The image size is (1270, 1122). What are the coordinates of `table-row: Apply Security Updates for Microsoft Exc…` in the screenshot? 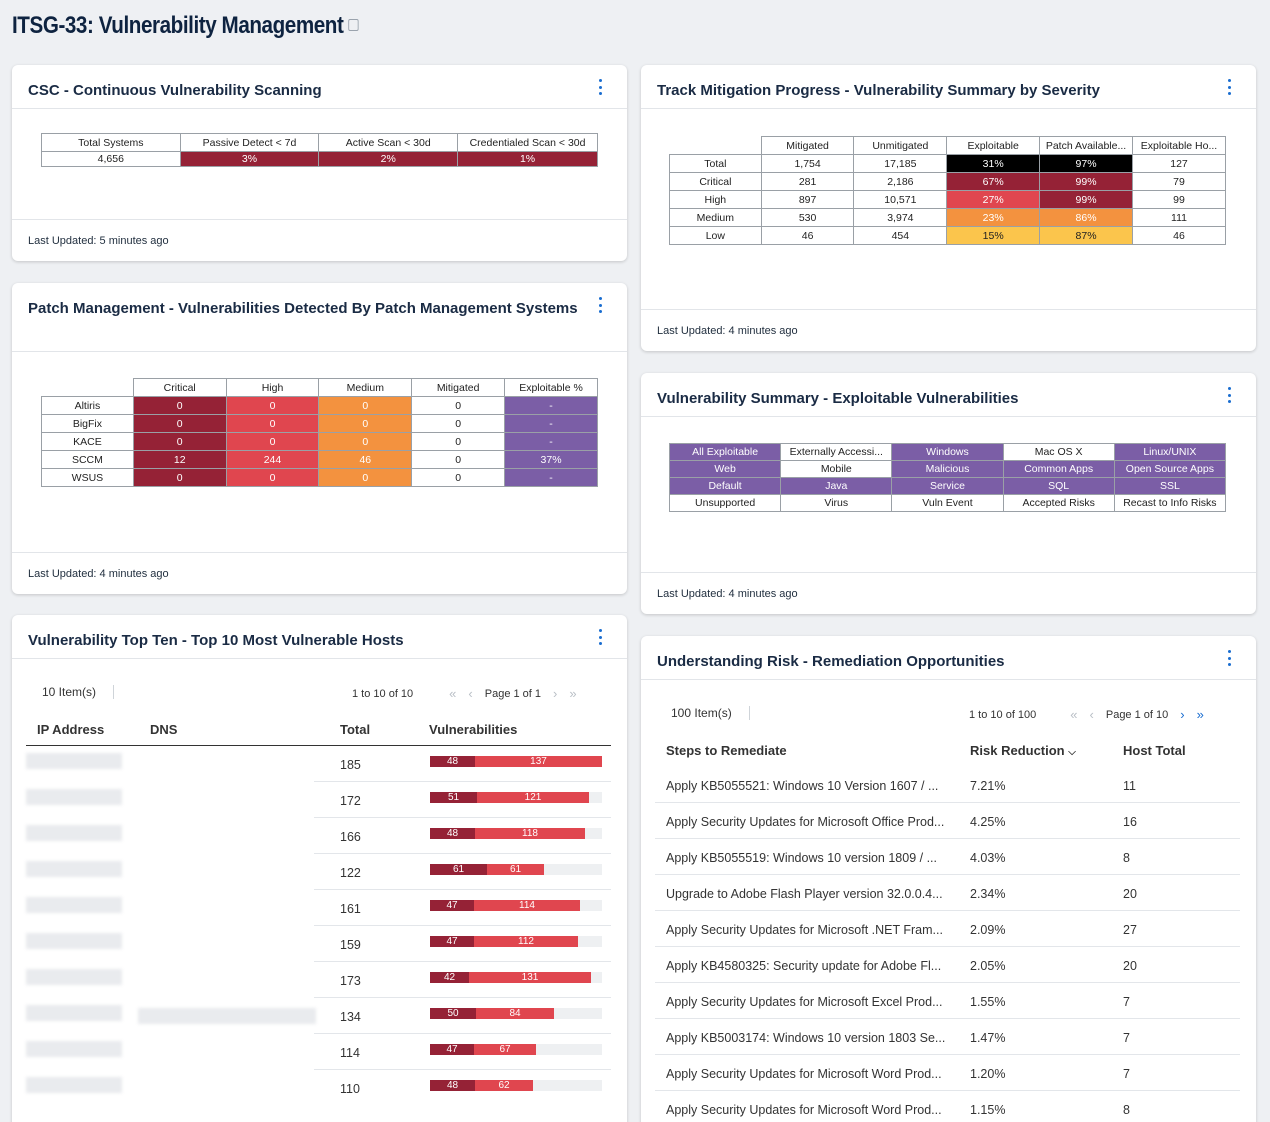 It's located at (947, 1010).